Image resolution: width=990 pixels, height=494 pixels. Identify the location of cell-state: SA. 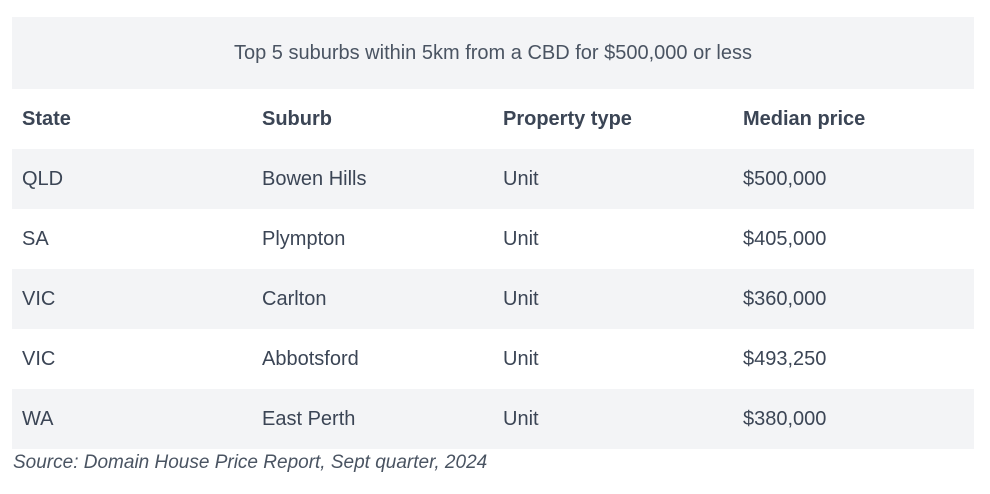
(35, 238).